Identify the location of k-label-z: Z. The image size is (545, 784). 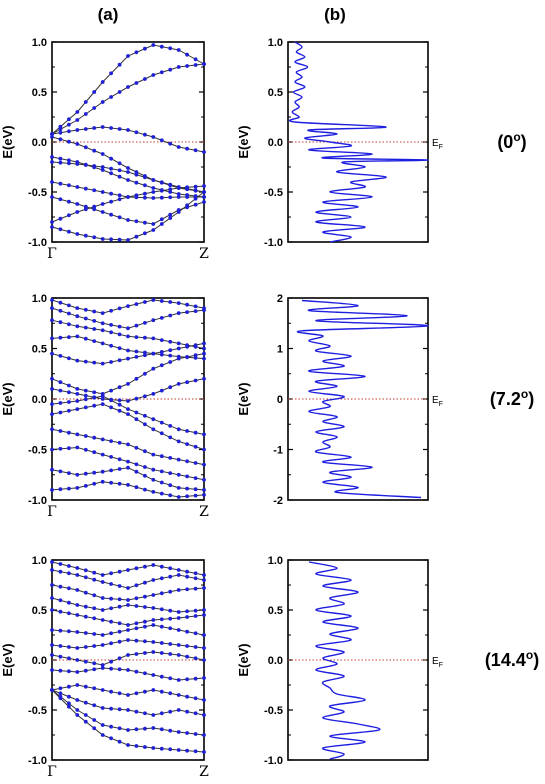
(204, 512).